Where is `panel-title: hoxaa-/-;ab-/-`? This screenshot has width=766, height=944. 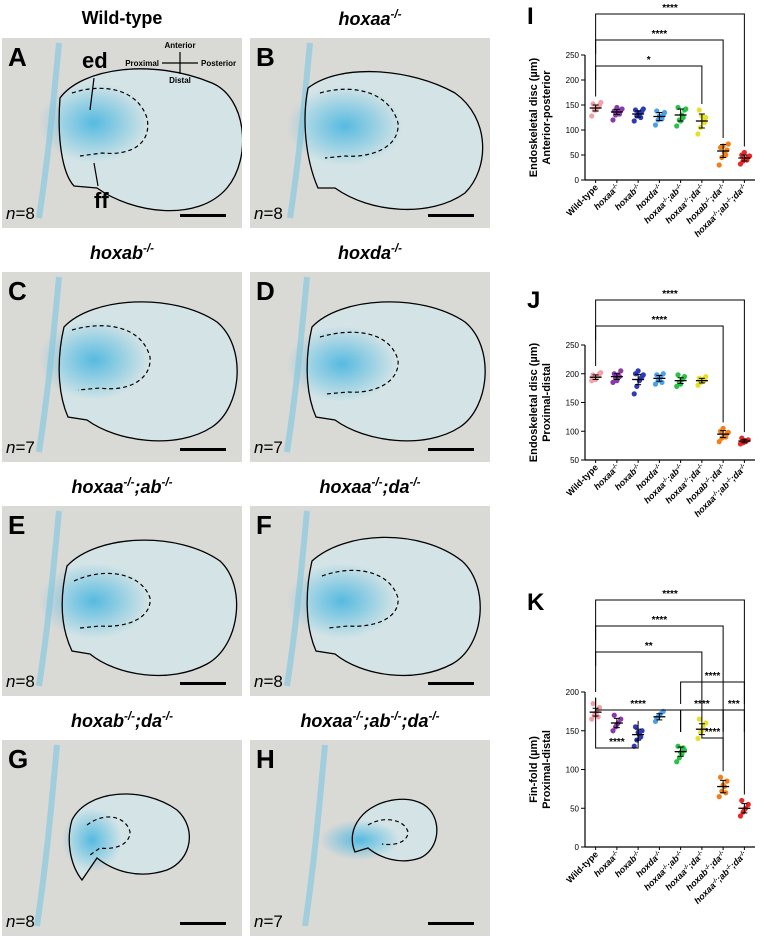 panel-title: hoxaa-/-;ab-/- is located at coordinates (122, 486).